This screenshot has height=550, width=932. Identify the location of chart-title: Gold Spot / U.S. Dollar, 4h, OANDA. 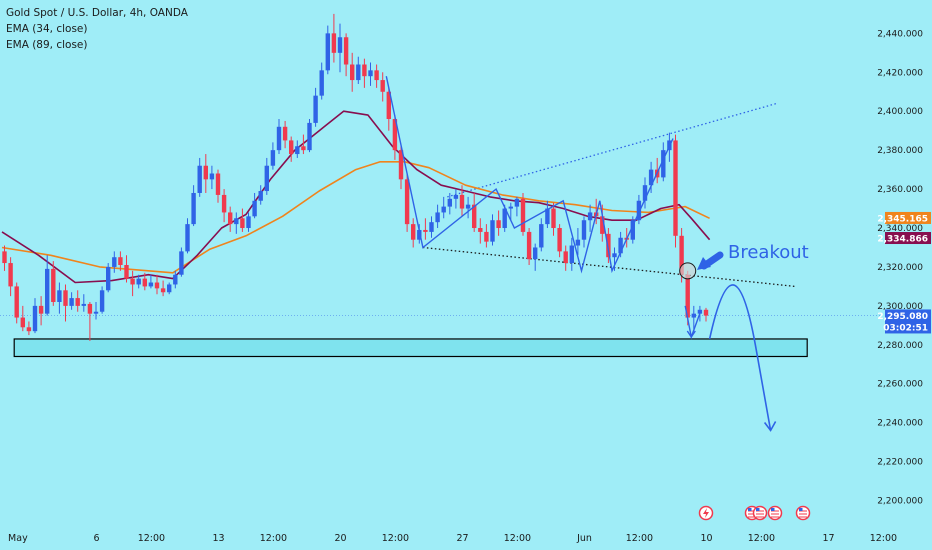
(97, 13).